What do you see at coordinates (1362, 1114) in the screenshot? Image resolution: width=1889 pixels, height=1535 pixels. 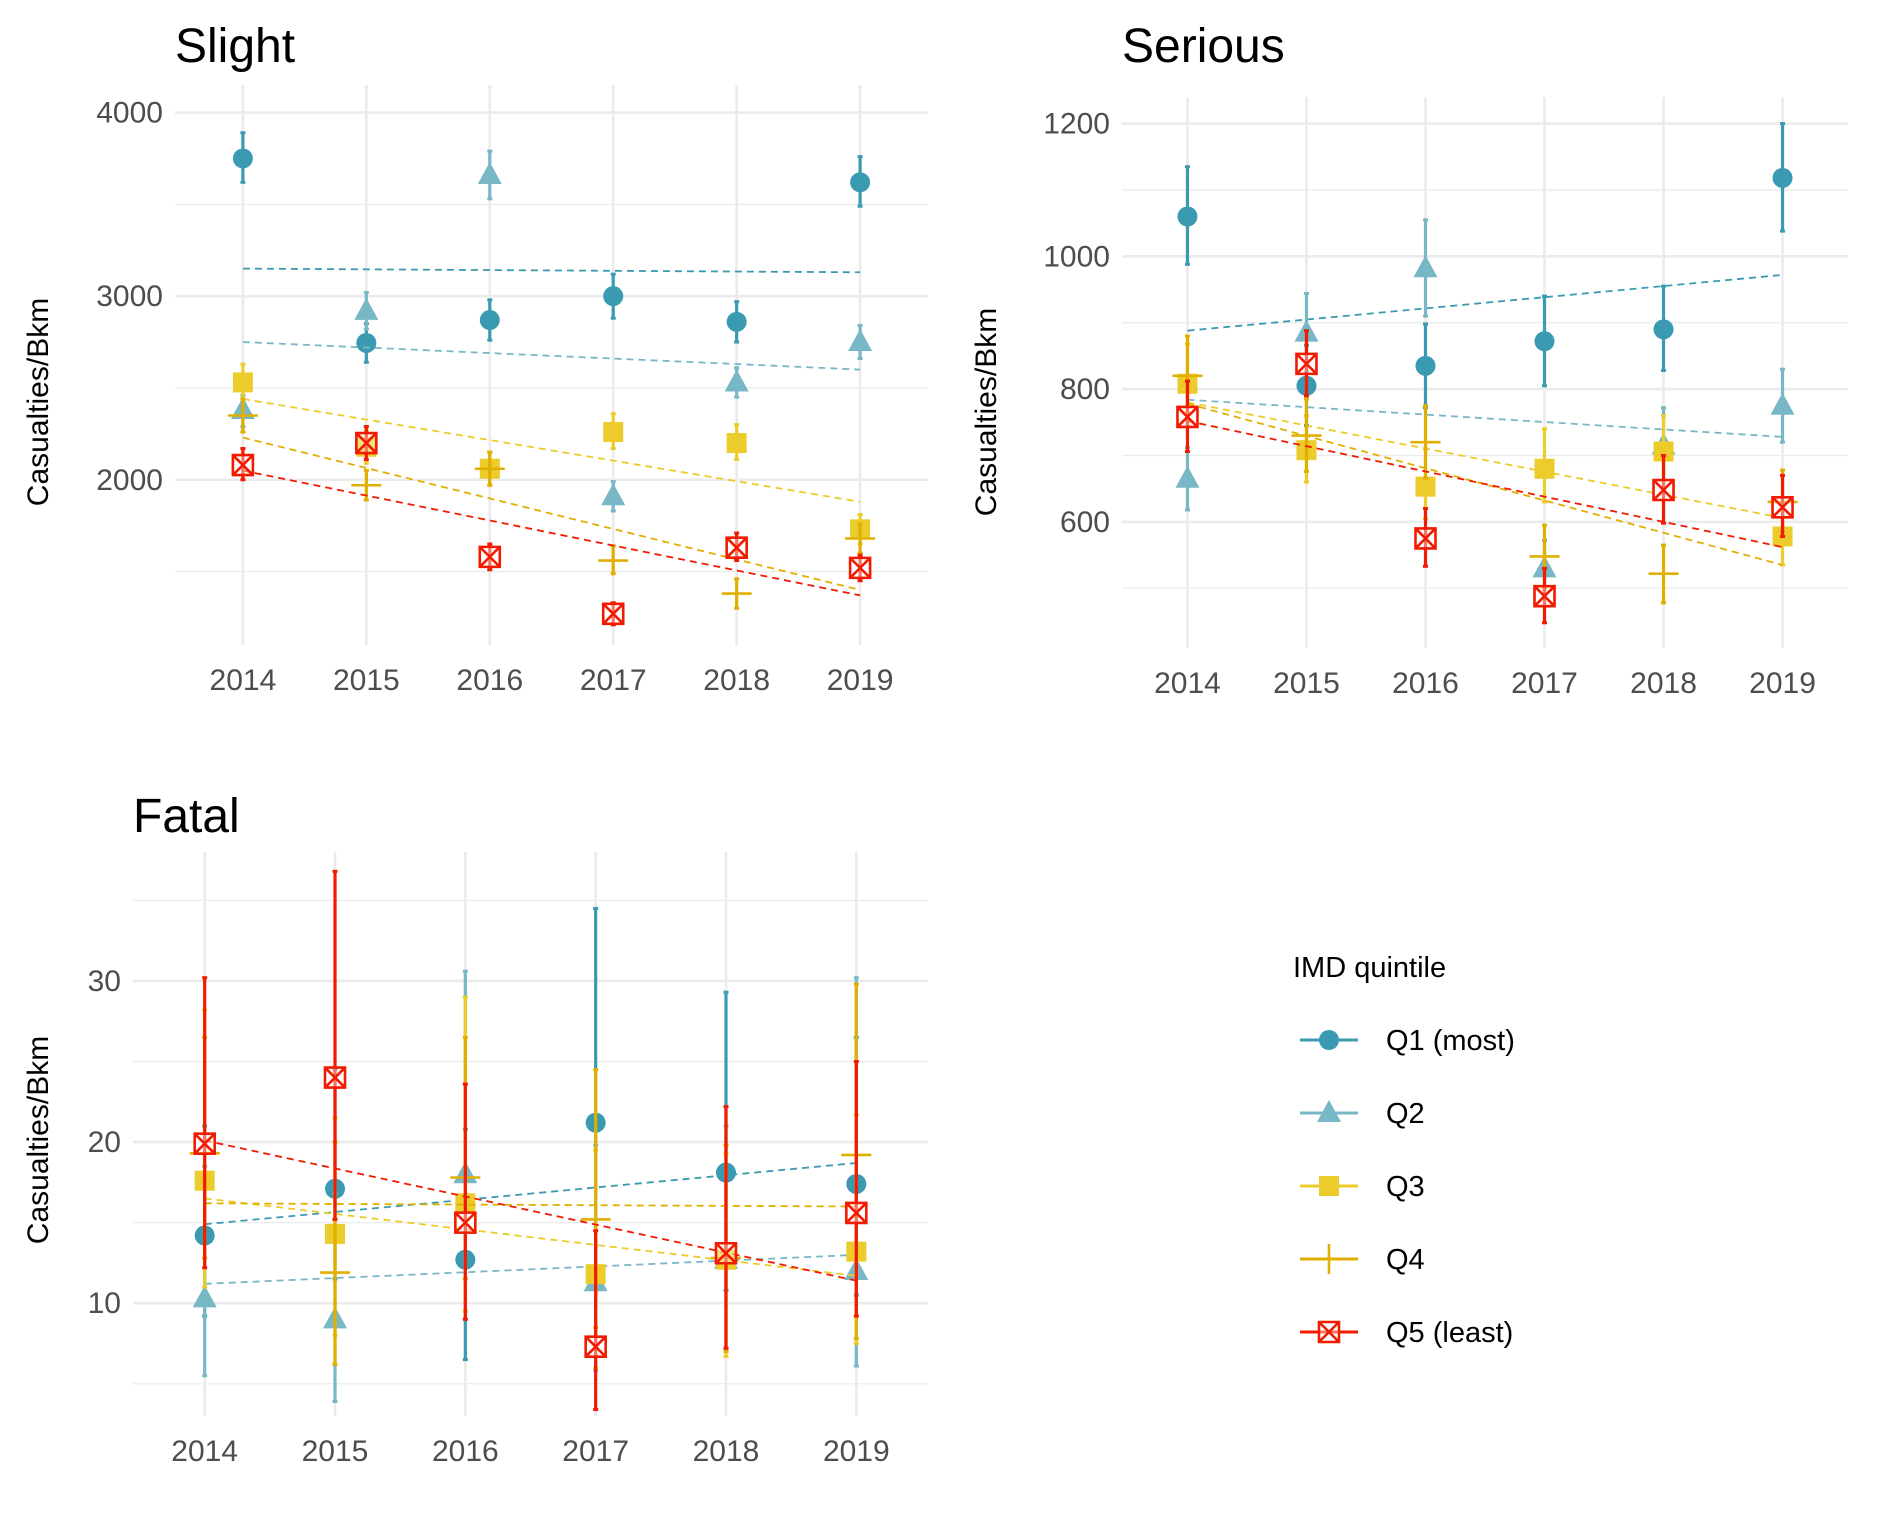 I see `legend-item-q2: Q2` at bounding box center [1362, 1114].